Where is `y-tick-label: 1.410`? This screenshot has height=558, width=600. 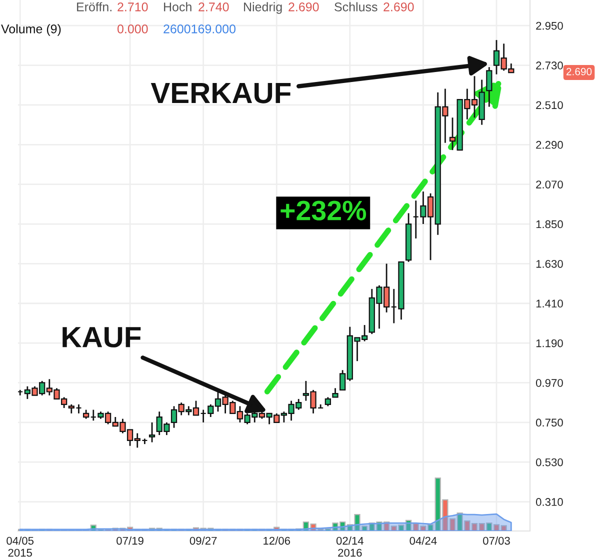
y-tick-label: 1.410 is located at coordinates (549, 304).